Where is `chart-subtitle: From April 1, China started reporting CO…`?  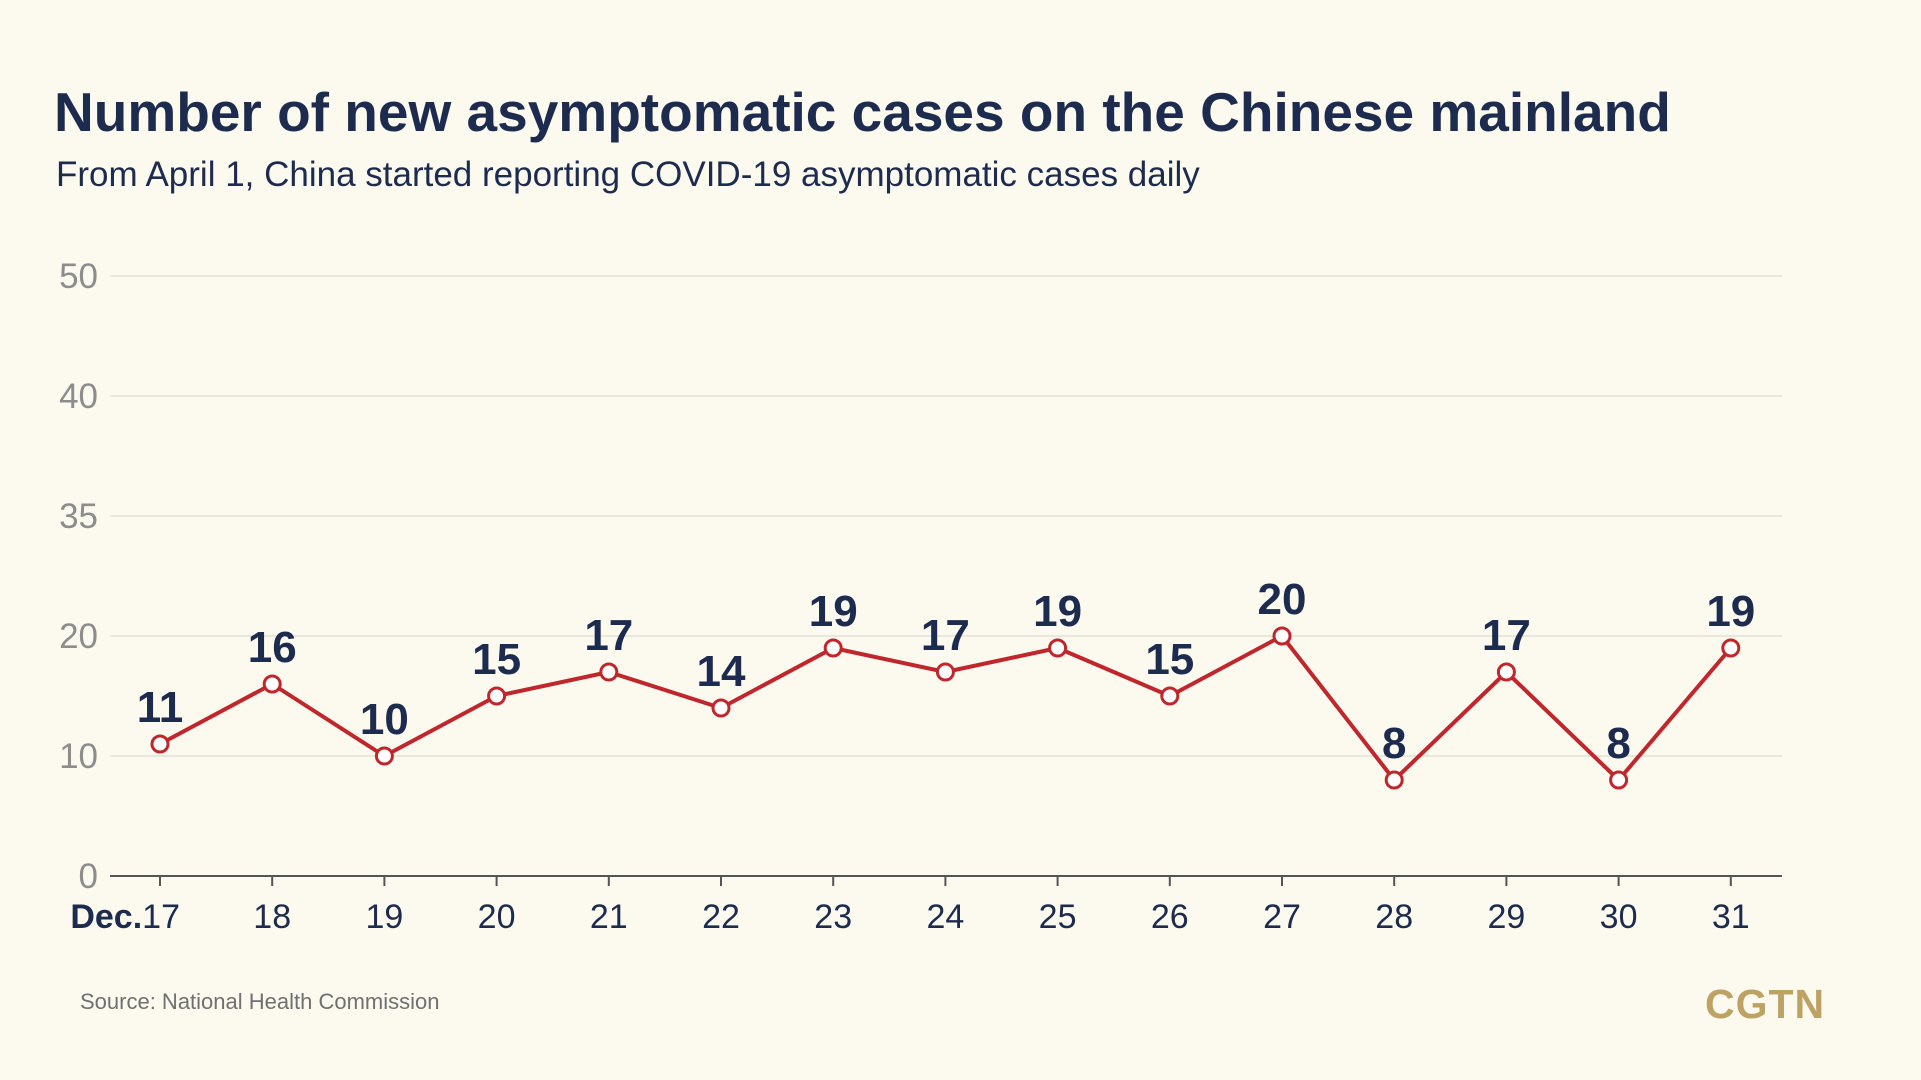
chart-subtitle: From April 1, China started reporting CO… is located at coordinates (628, 174).